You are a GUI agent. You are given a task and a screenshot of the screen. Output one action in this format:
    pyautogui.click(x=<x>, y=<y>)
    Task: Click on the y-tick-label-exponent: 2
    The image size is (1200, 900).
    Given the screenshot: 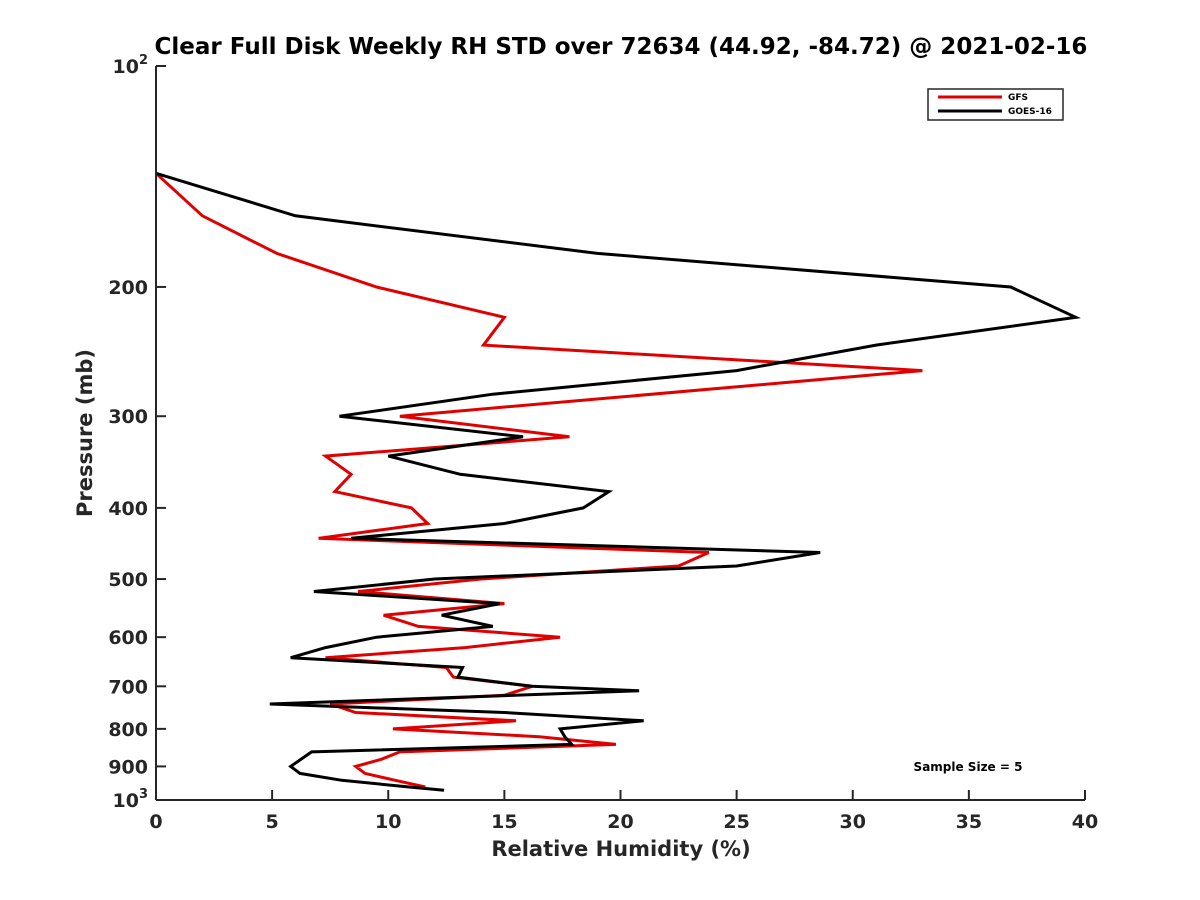 What is the action you would take?
    pyautogui.click(x=143, y=60)
    